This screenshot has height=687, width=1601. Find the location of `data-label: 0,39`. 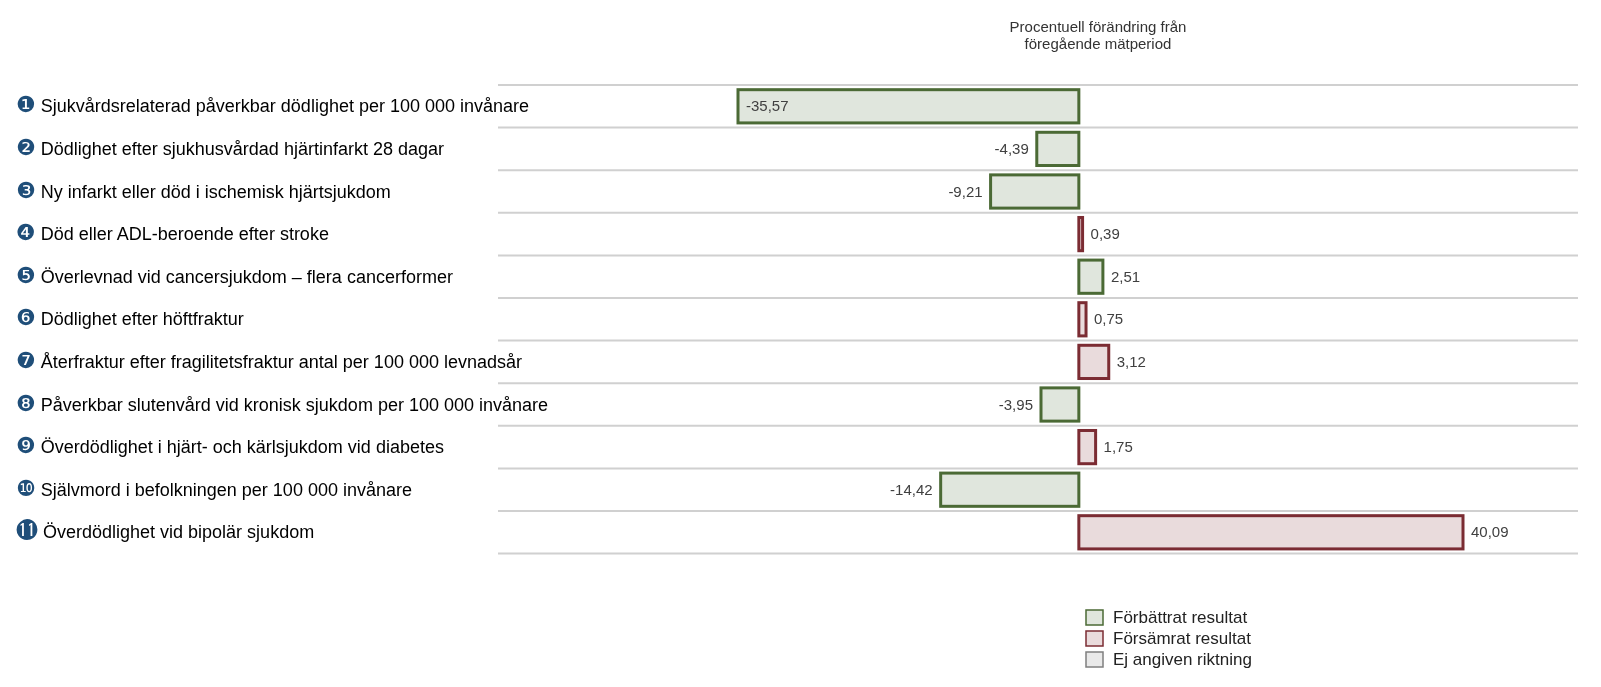

data-label: 0,39 is located at coordinates (1105, 234).